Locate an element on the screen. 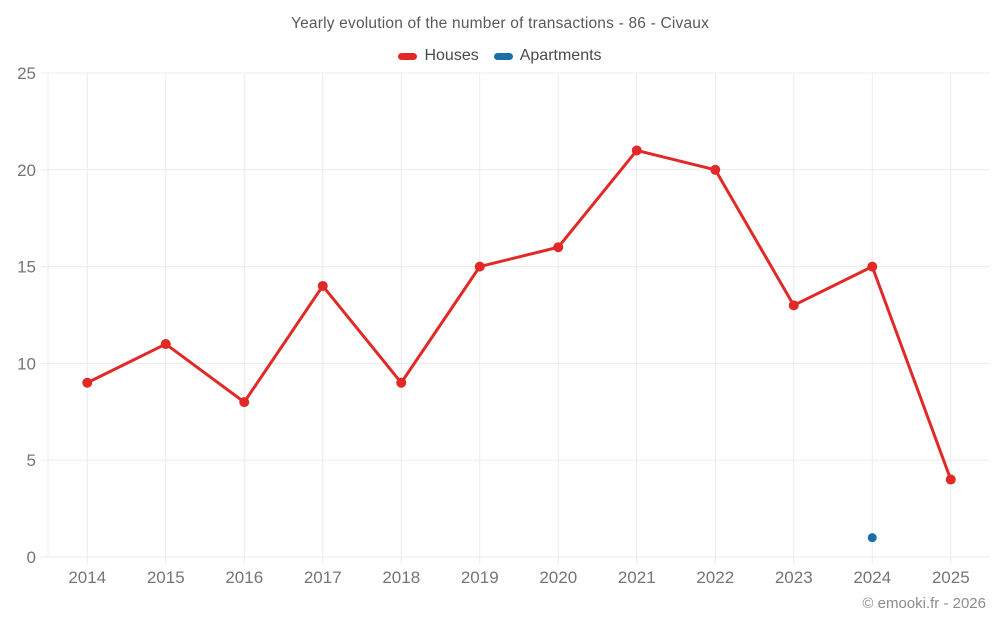 The width and height of the screenshot is (1000, 625). y-axis-tick-label: 0 is located at coordinates (31, 557).